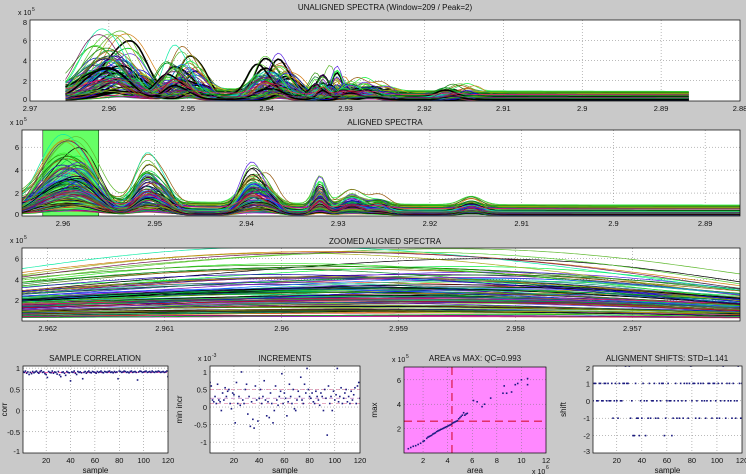  Describe the element at coordinates (95, 409) in the screenshot. I see `correlation-grid` at that location.